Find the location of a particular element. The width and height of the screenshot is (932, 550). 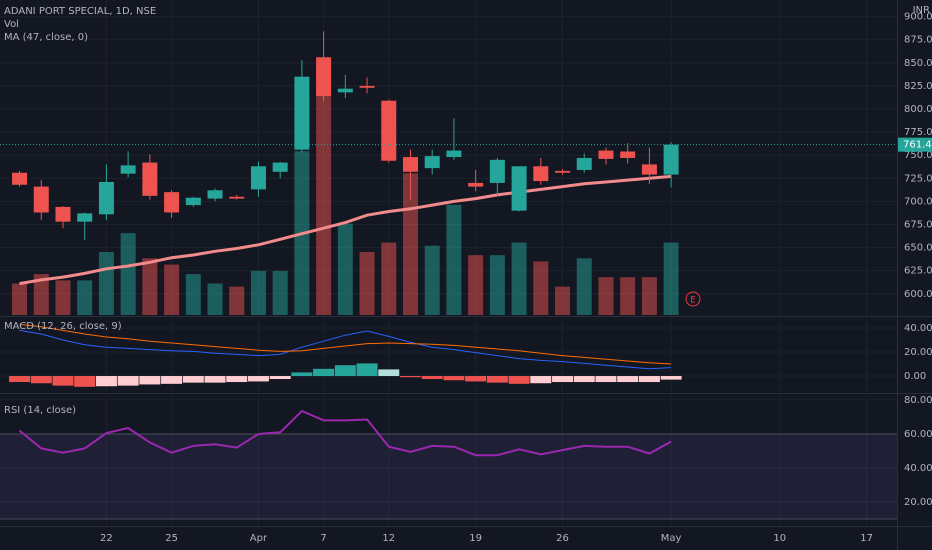

x-tick-label: 22 is located at coordinates (106, 538).